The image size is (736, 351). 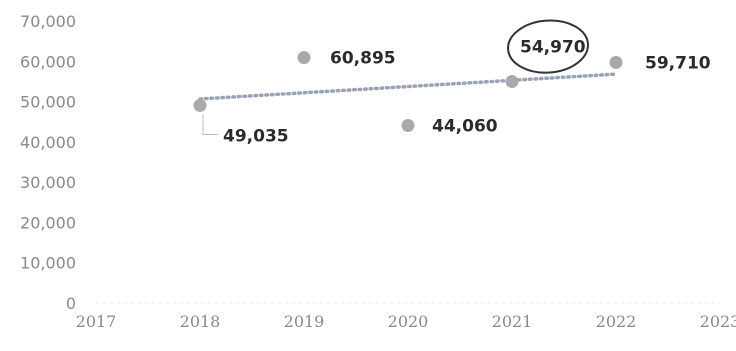 I want to click on x-tick-label: 2022, so click(x=616, y=321).